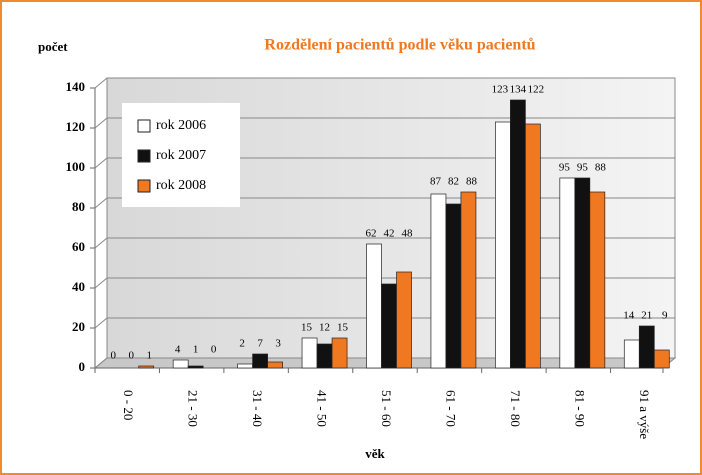 This screenshot has width=702, height=475. I want to click on legend-label: rok 2008, so click(181, 185).